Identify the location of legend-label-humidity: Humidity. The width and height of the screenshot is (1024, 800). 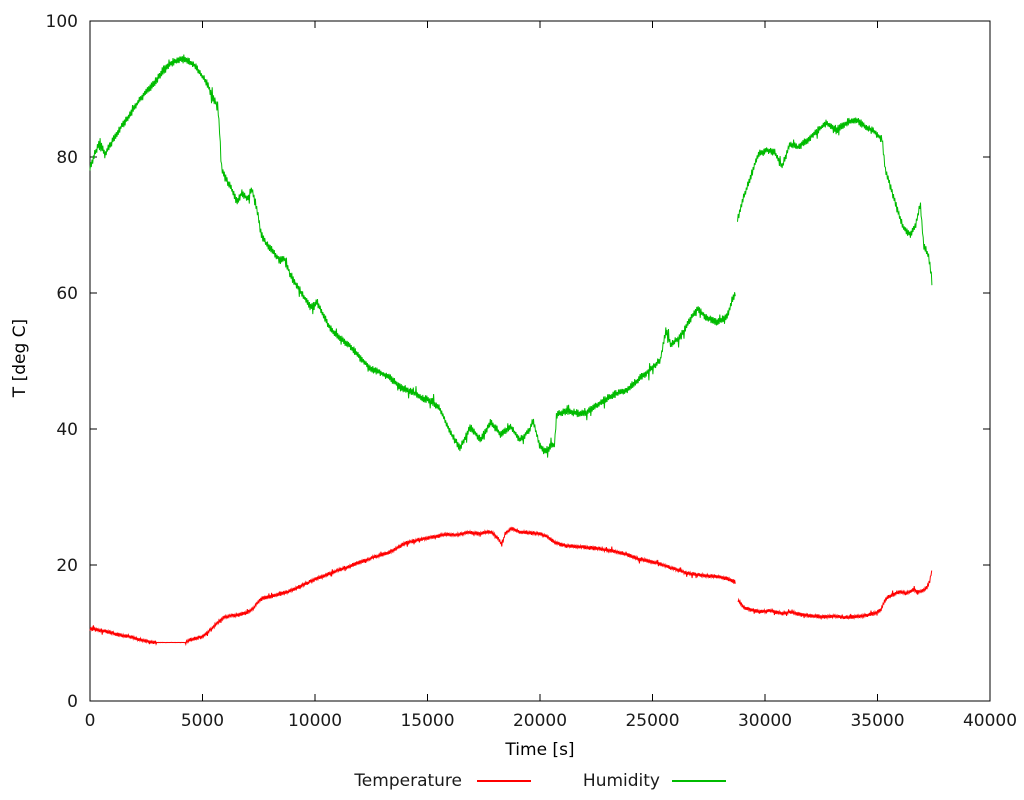
(621, 781).